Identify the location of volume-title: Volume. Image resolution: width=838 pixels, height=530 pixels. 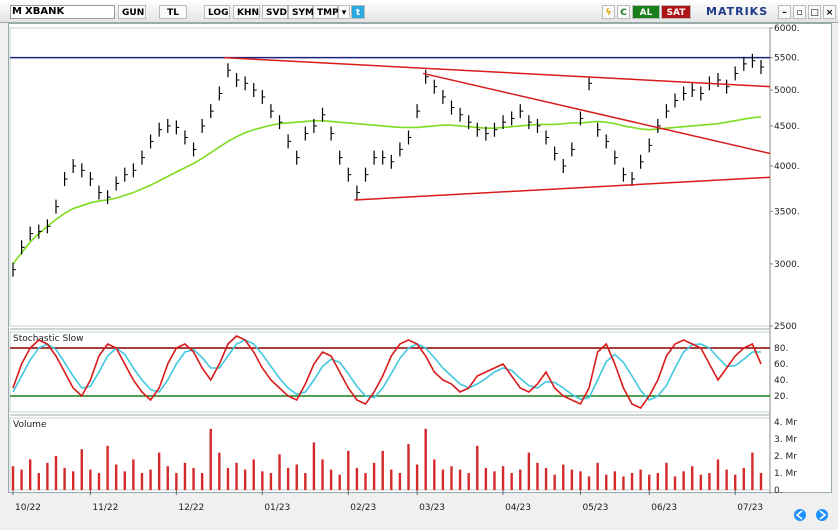
(30, 425).